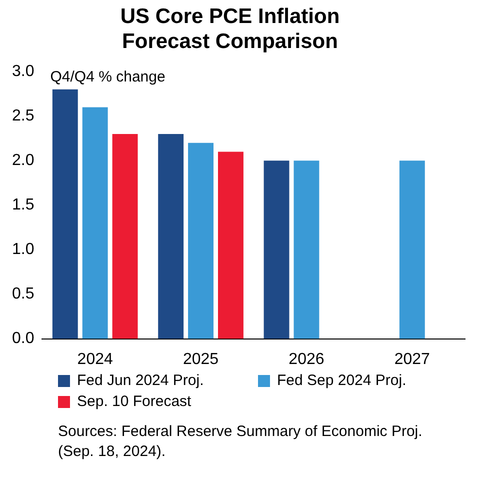 This screenshot has height=487, width=477. I want to click on y-tick-label: 0.5, so click(23, 294).